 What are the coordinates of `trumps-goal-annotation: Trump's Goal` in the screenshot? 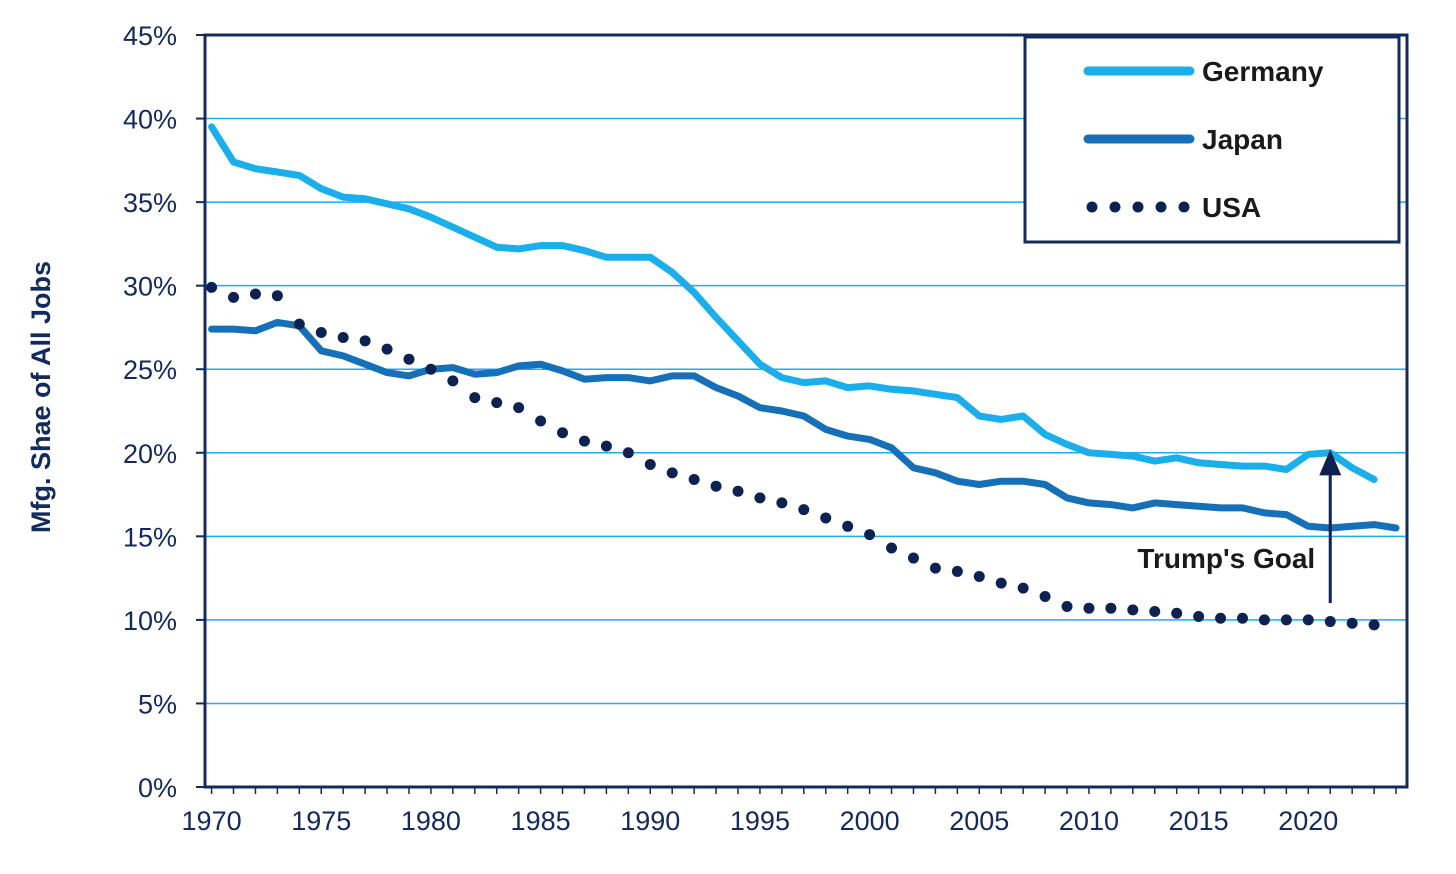 It's located at (1226, 558).